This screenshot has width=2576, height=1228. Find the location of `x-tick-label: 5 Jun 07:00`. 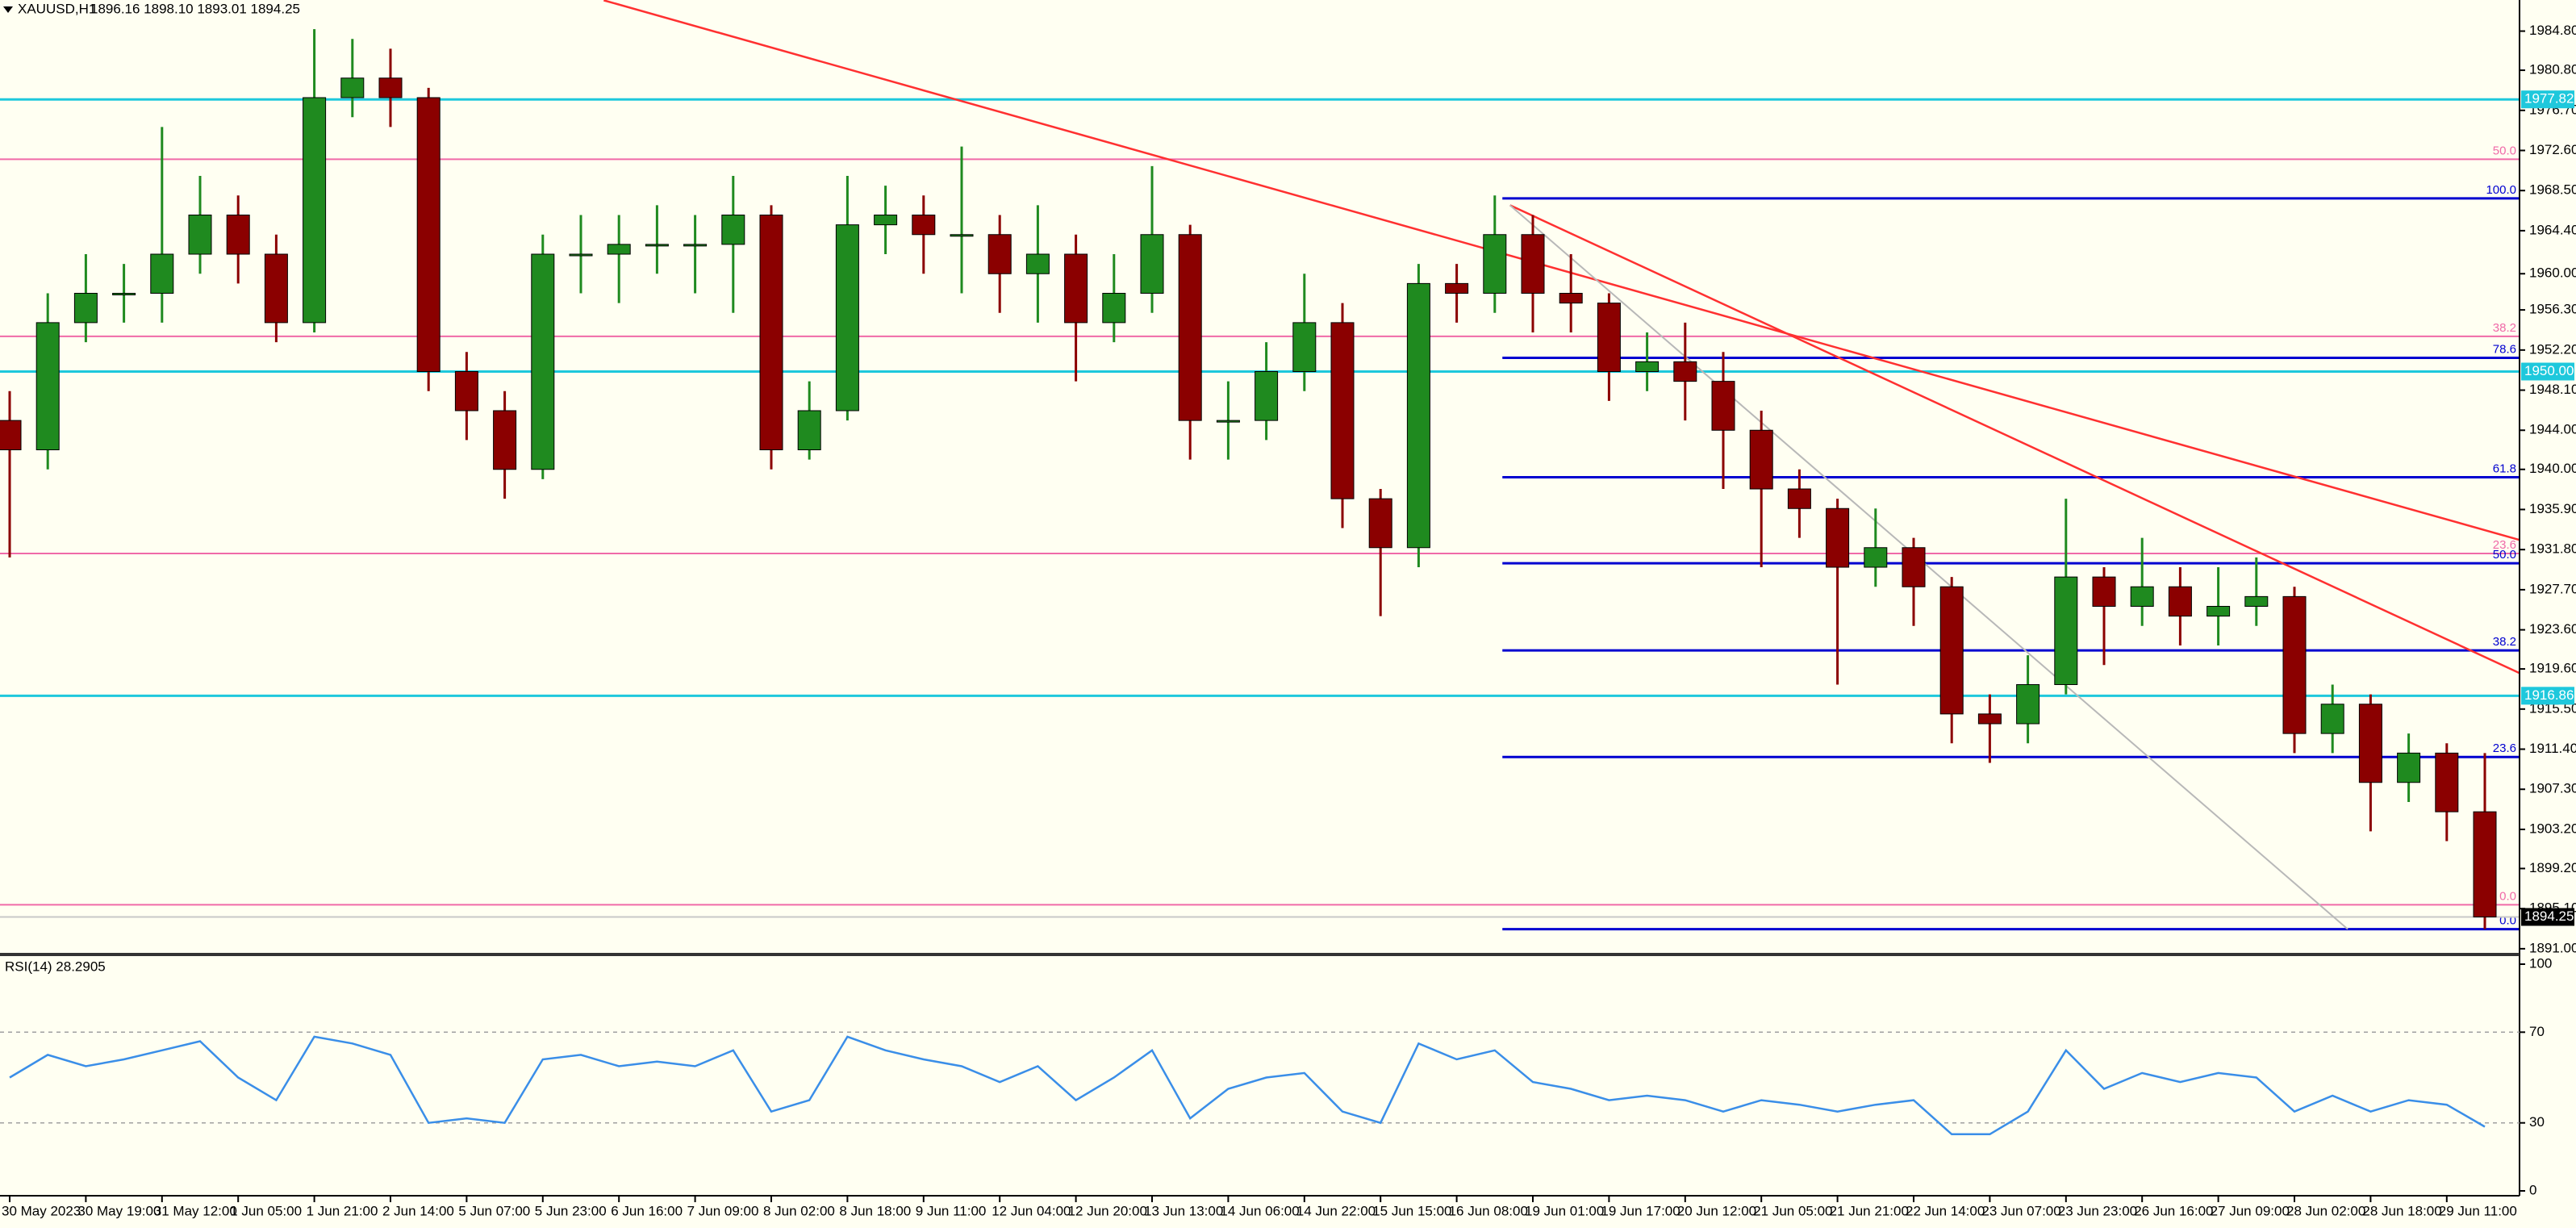

x-tick-label: 5 Jun 07:00 is located at coordinates (494, 1211).